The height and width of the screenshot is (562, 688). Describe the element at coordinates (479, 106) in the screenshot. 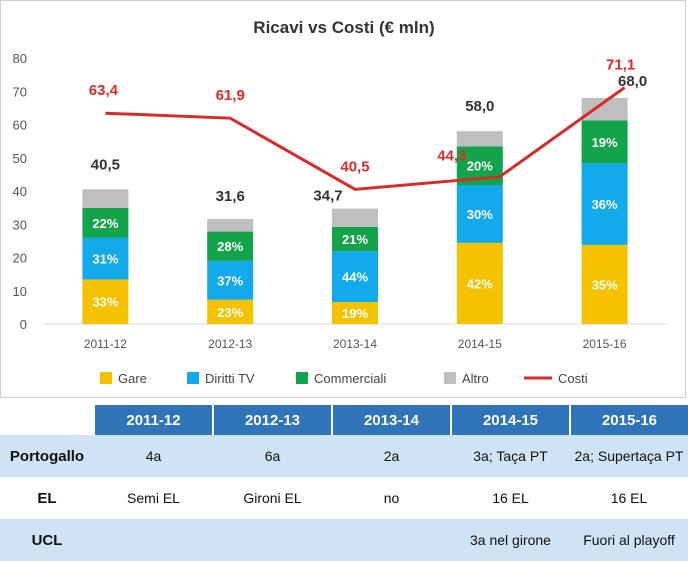

I see `total-label: 58,0` at that location.